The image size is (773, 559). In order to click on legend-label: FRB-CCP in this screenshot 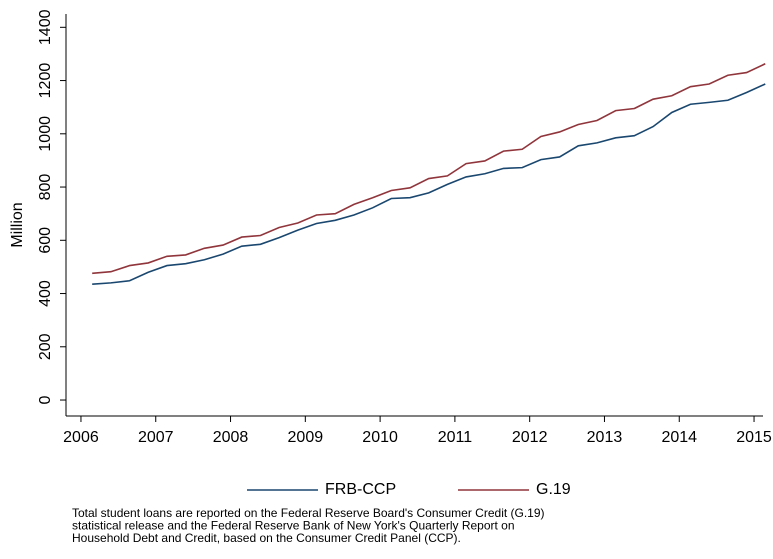, I will do `click(360, 489)`.